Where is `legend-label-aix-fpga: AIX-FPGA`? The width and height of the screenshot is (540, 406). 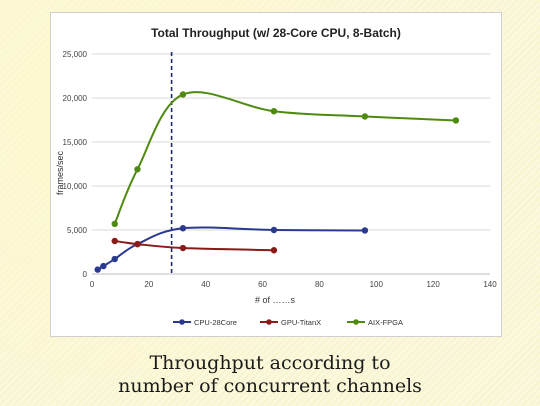
legend-label-aix-fpga: AIX-FPGA is located at coordinates (385, 322).